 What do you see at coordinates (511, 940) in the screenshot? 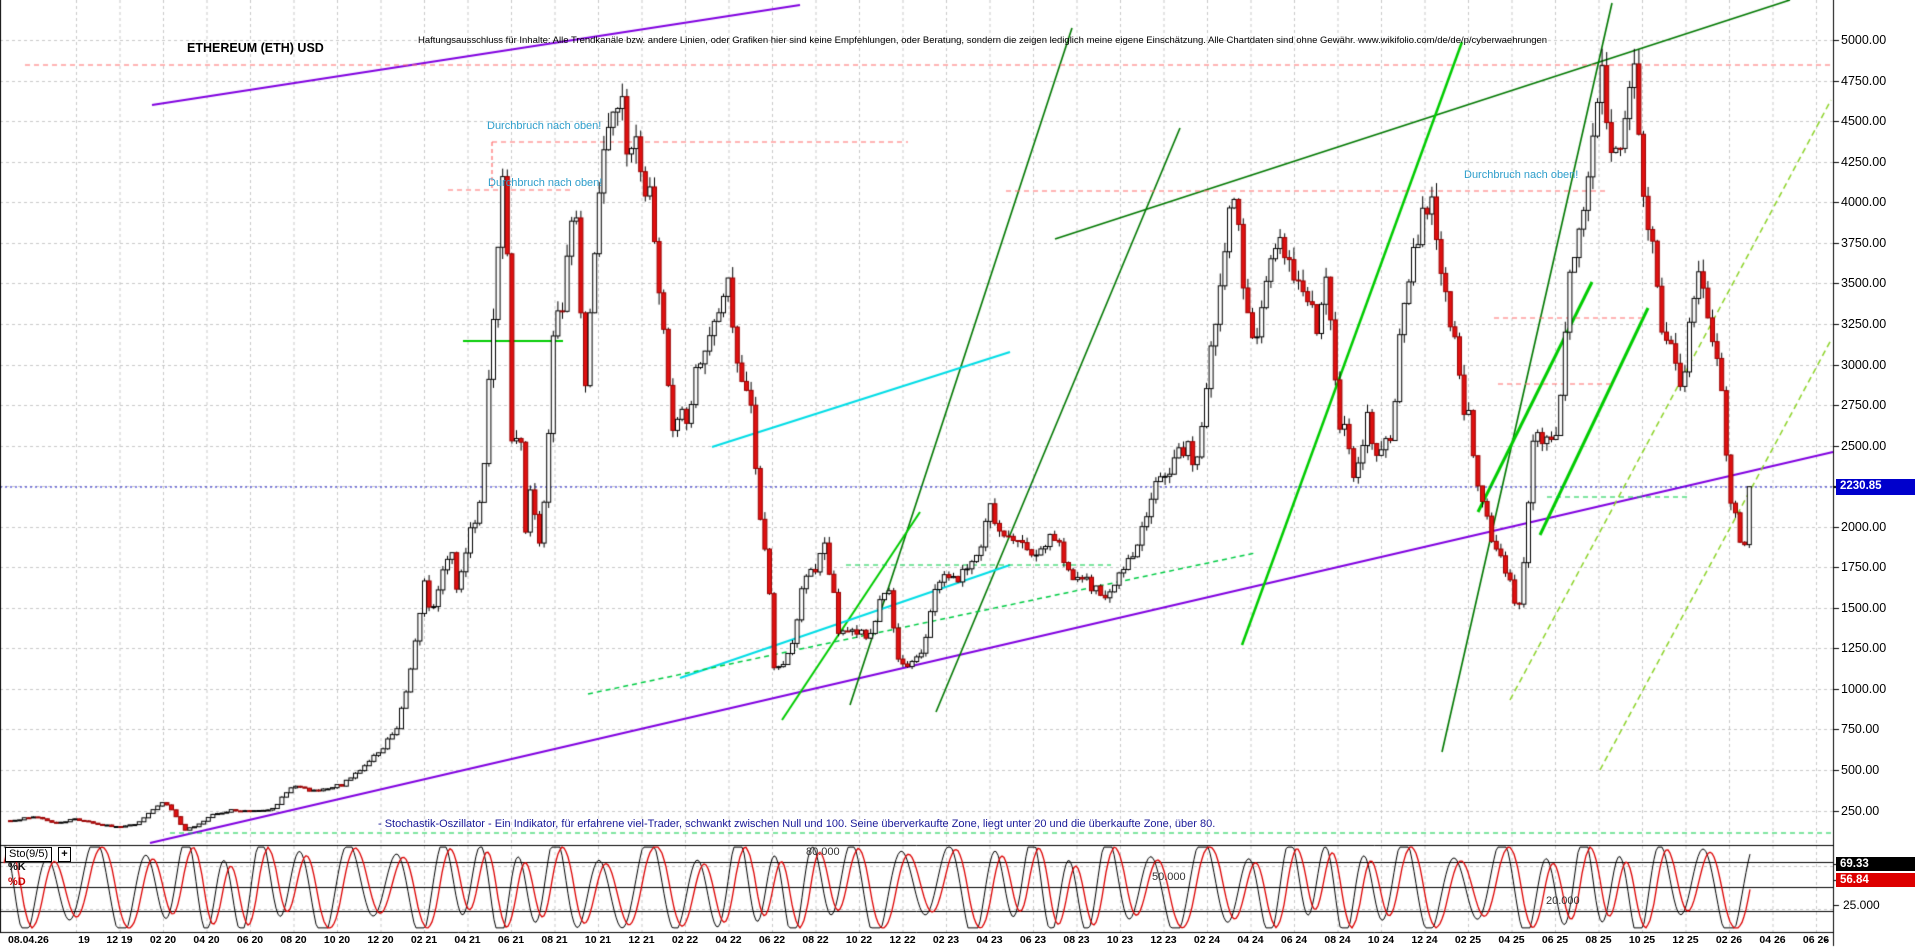
I see `date-axis-label: 06 21` at bounding box center [511, 940].